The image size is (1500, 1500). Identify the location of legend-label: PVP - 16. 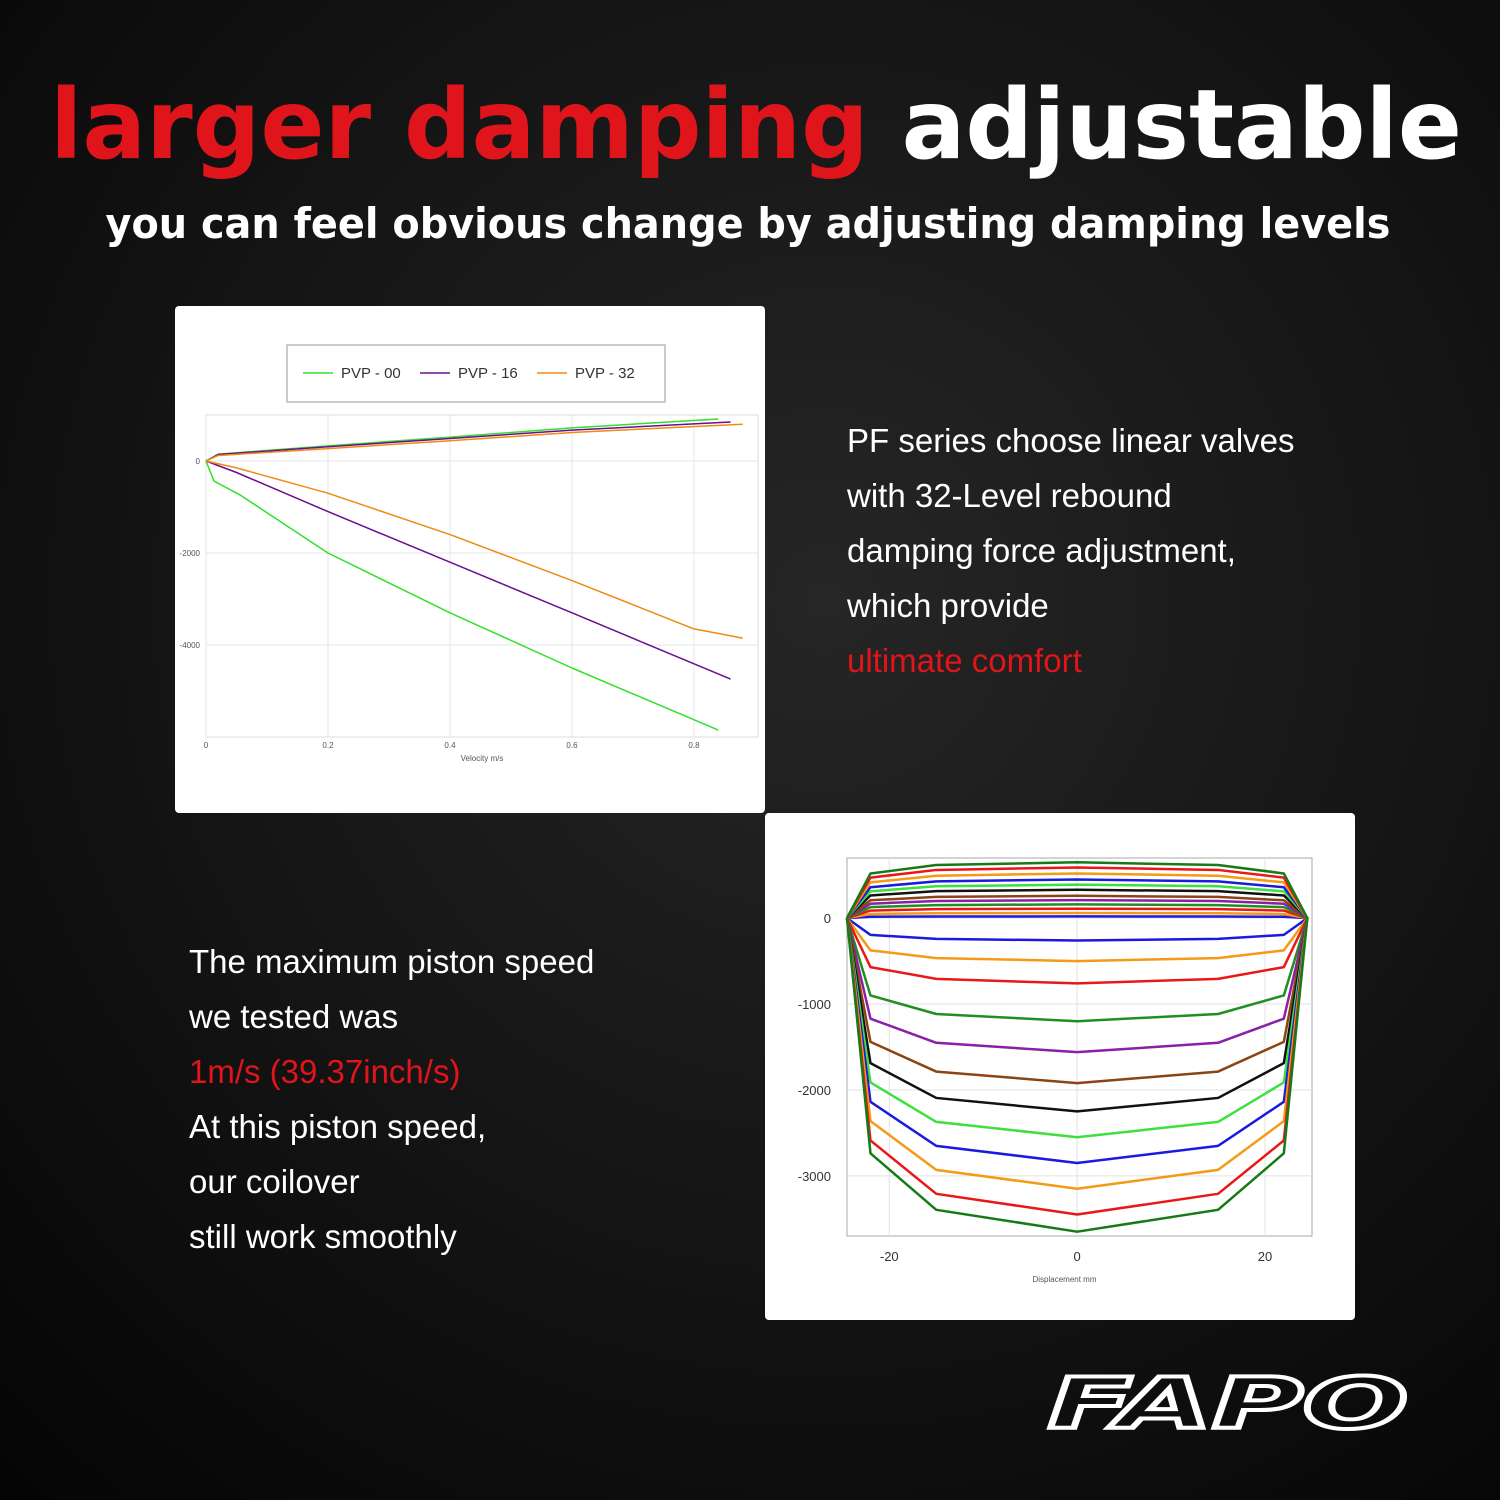
(488, 373).